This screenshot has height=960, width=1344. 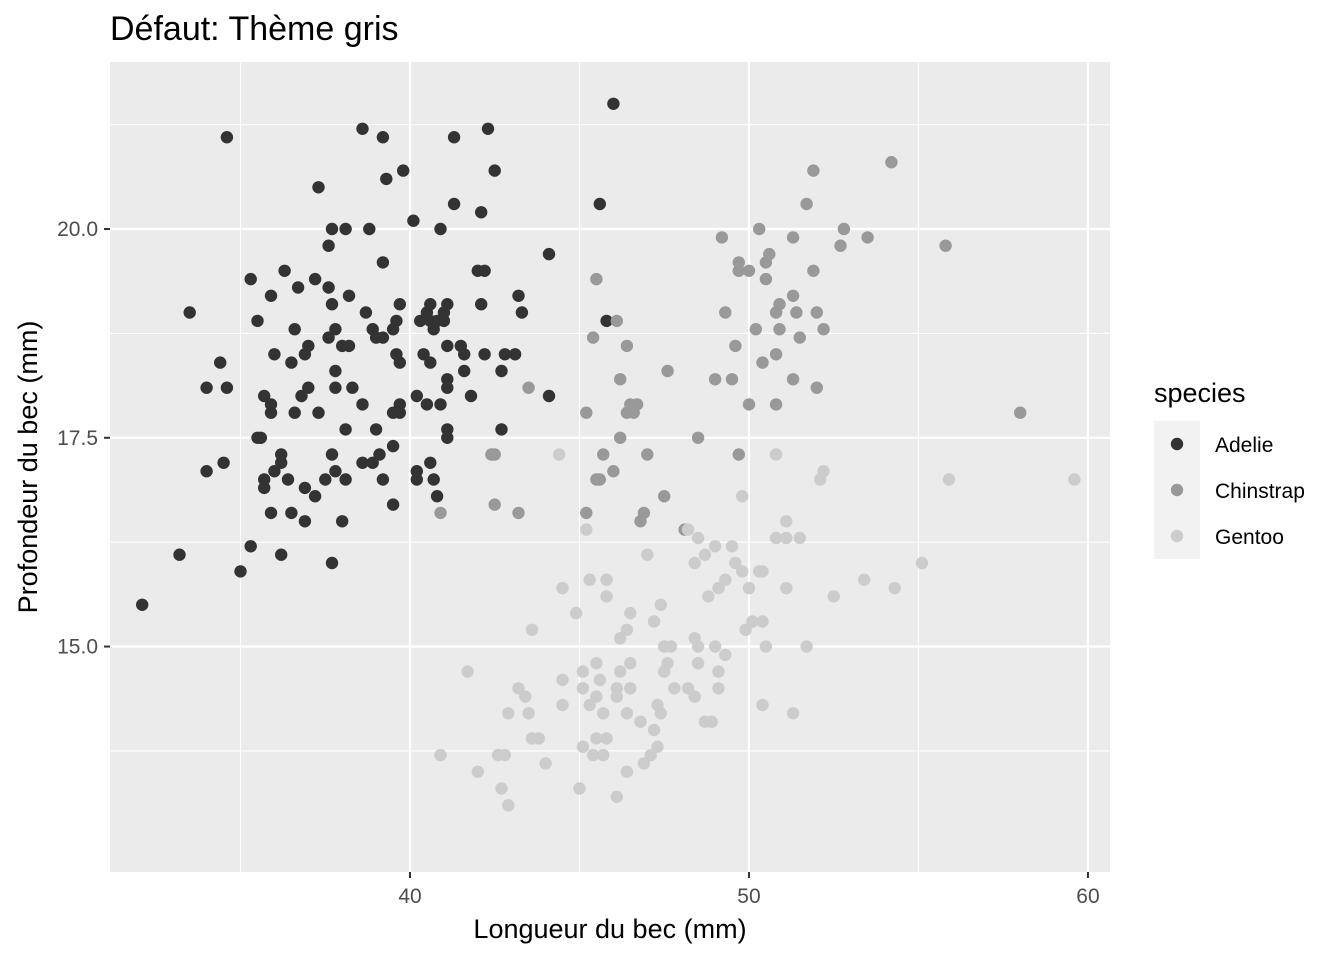 I want to click on legend-label: Chinstrap, so click(x=1260, y=491).